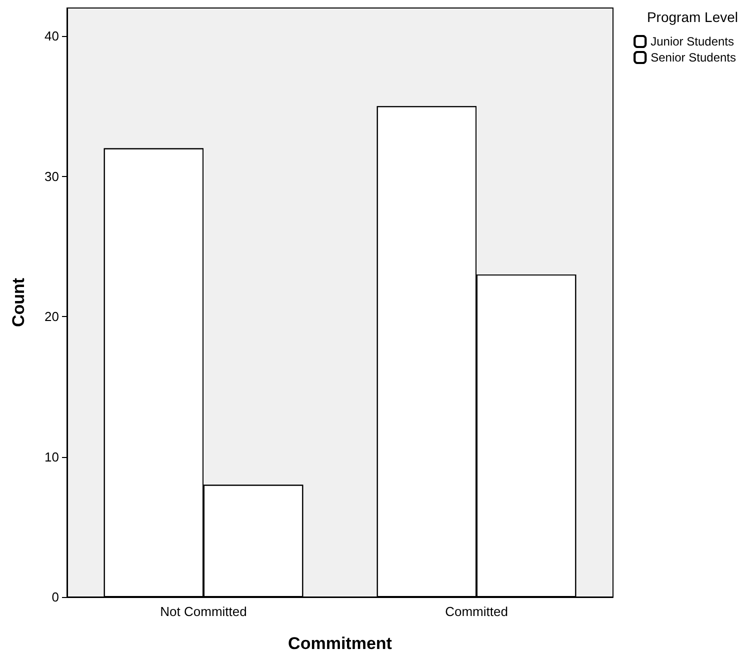  Describe the element at coordinates (55, 597) in the screenshot. I see `y-tick-label: 0` at that location.